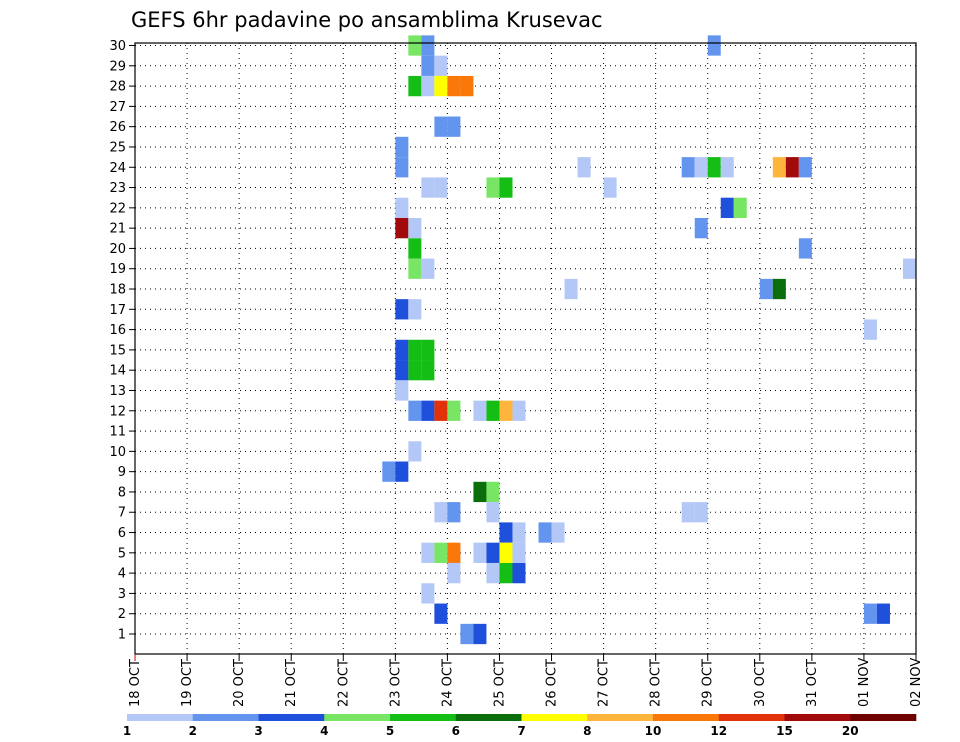  I want to click on y-tick-label: 30, so click(117, 46).